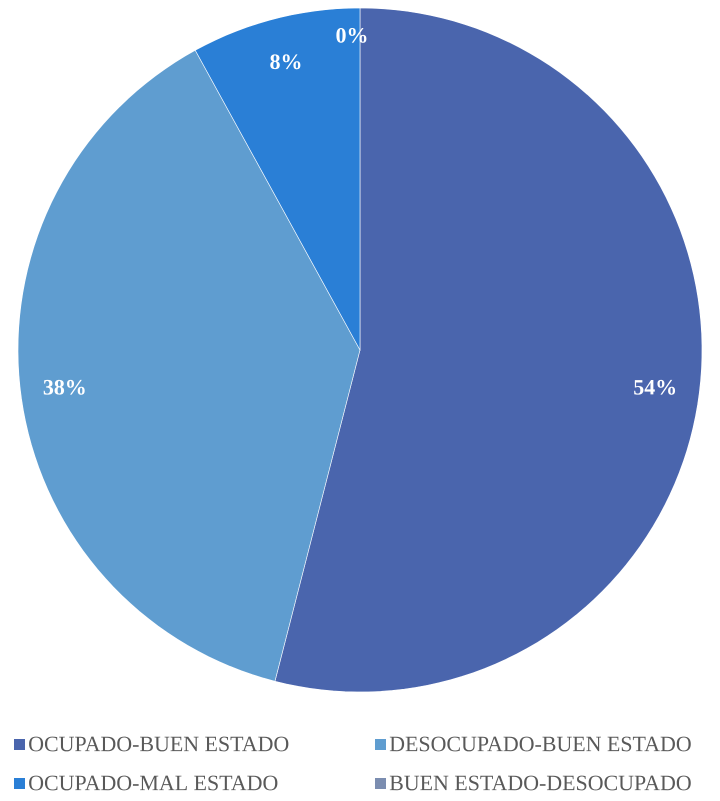  Describe the element at coordinates (153, 783) in the screenshot. I see `legend-label: OCUPADO-MAL ESTADO` at that location.